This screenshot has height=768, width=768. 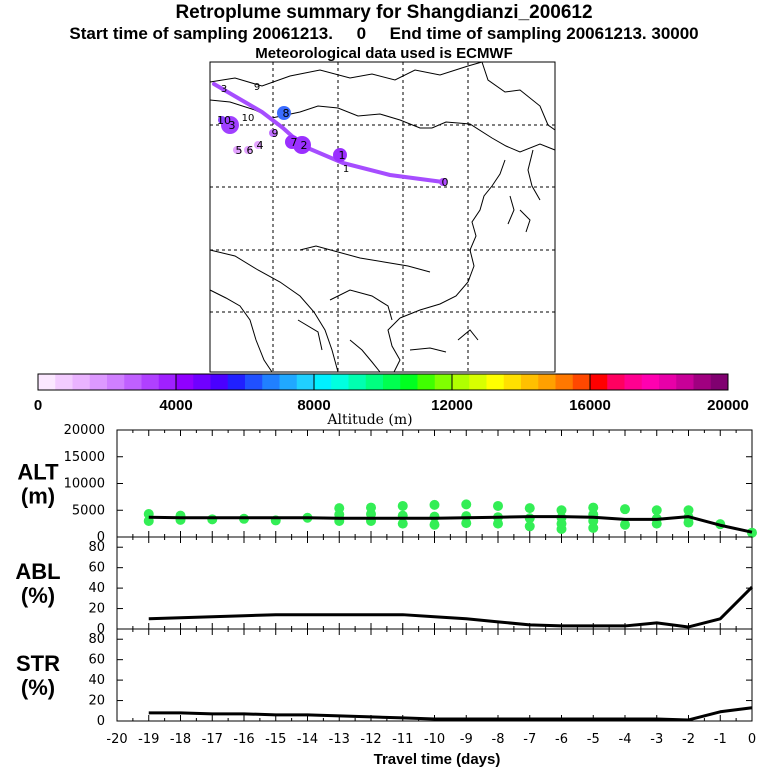 I want to click on colorbar-tick-label: 16000, so click(x=590, y=405).